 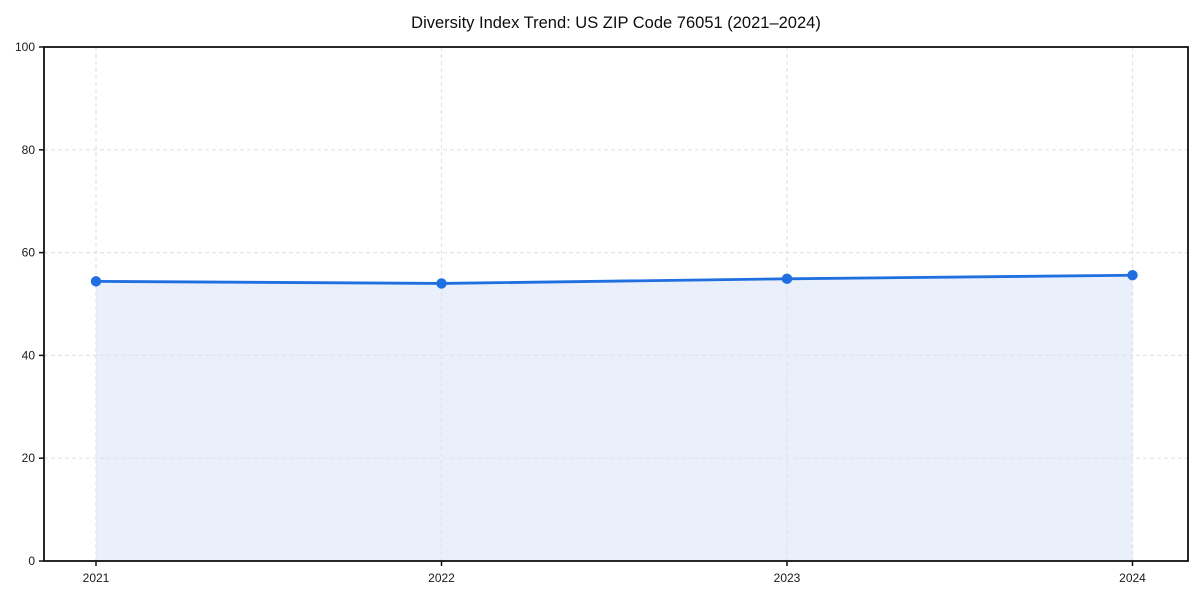 I want to click on y-tick-label-20: 20, so click(x=29, y=458).